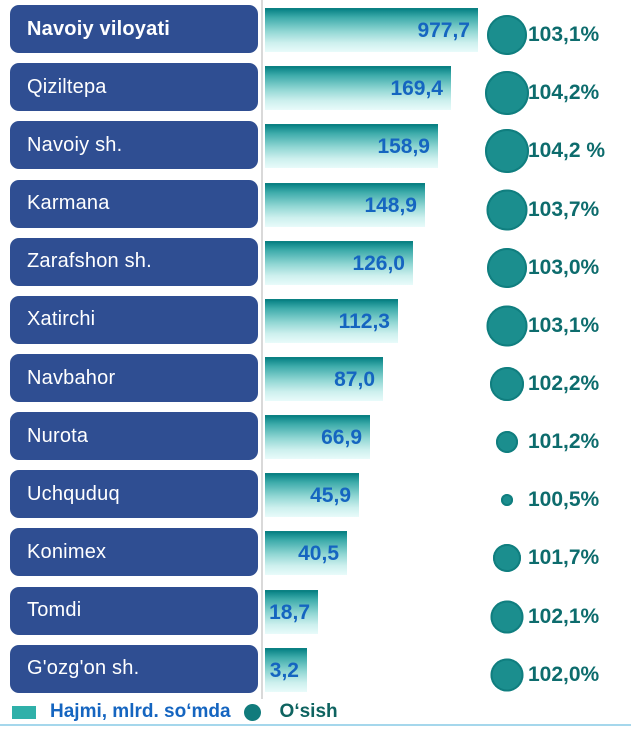 This screenshot has height=731, width=631. I want to click on region-label: Navoiy sh., so click(75, 144).